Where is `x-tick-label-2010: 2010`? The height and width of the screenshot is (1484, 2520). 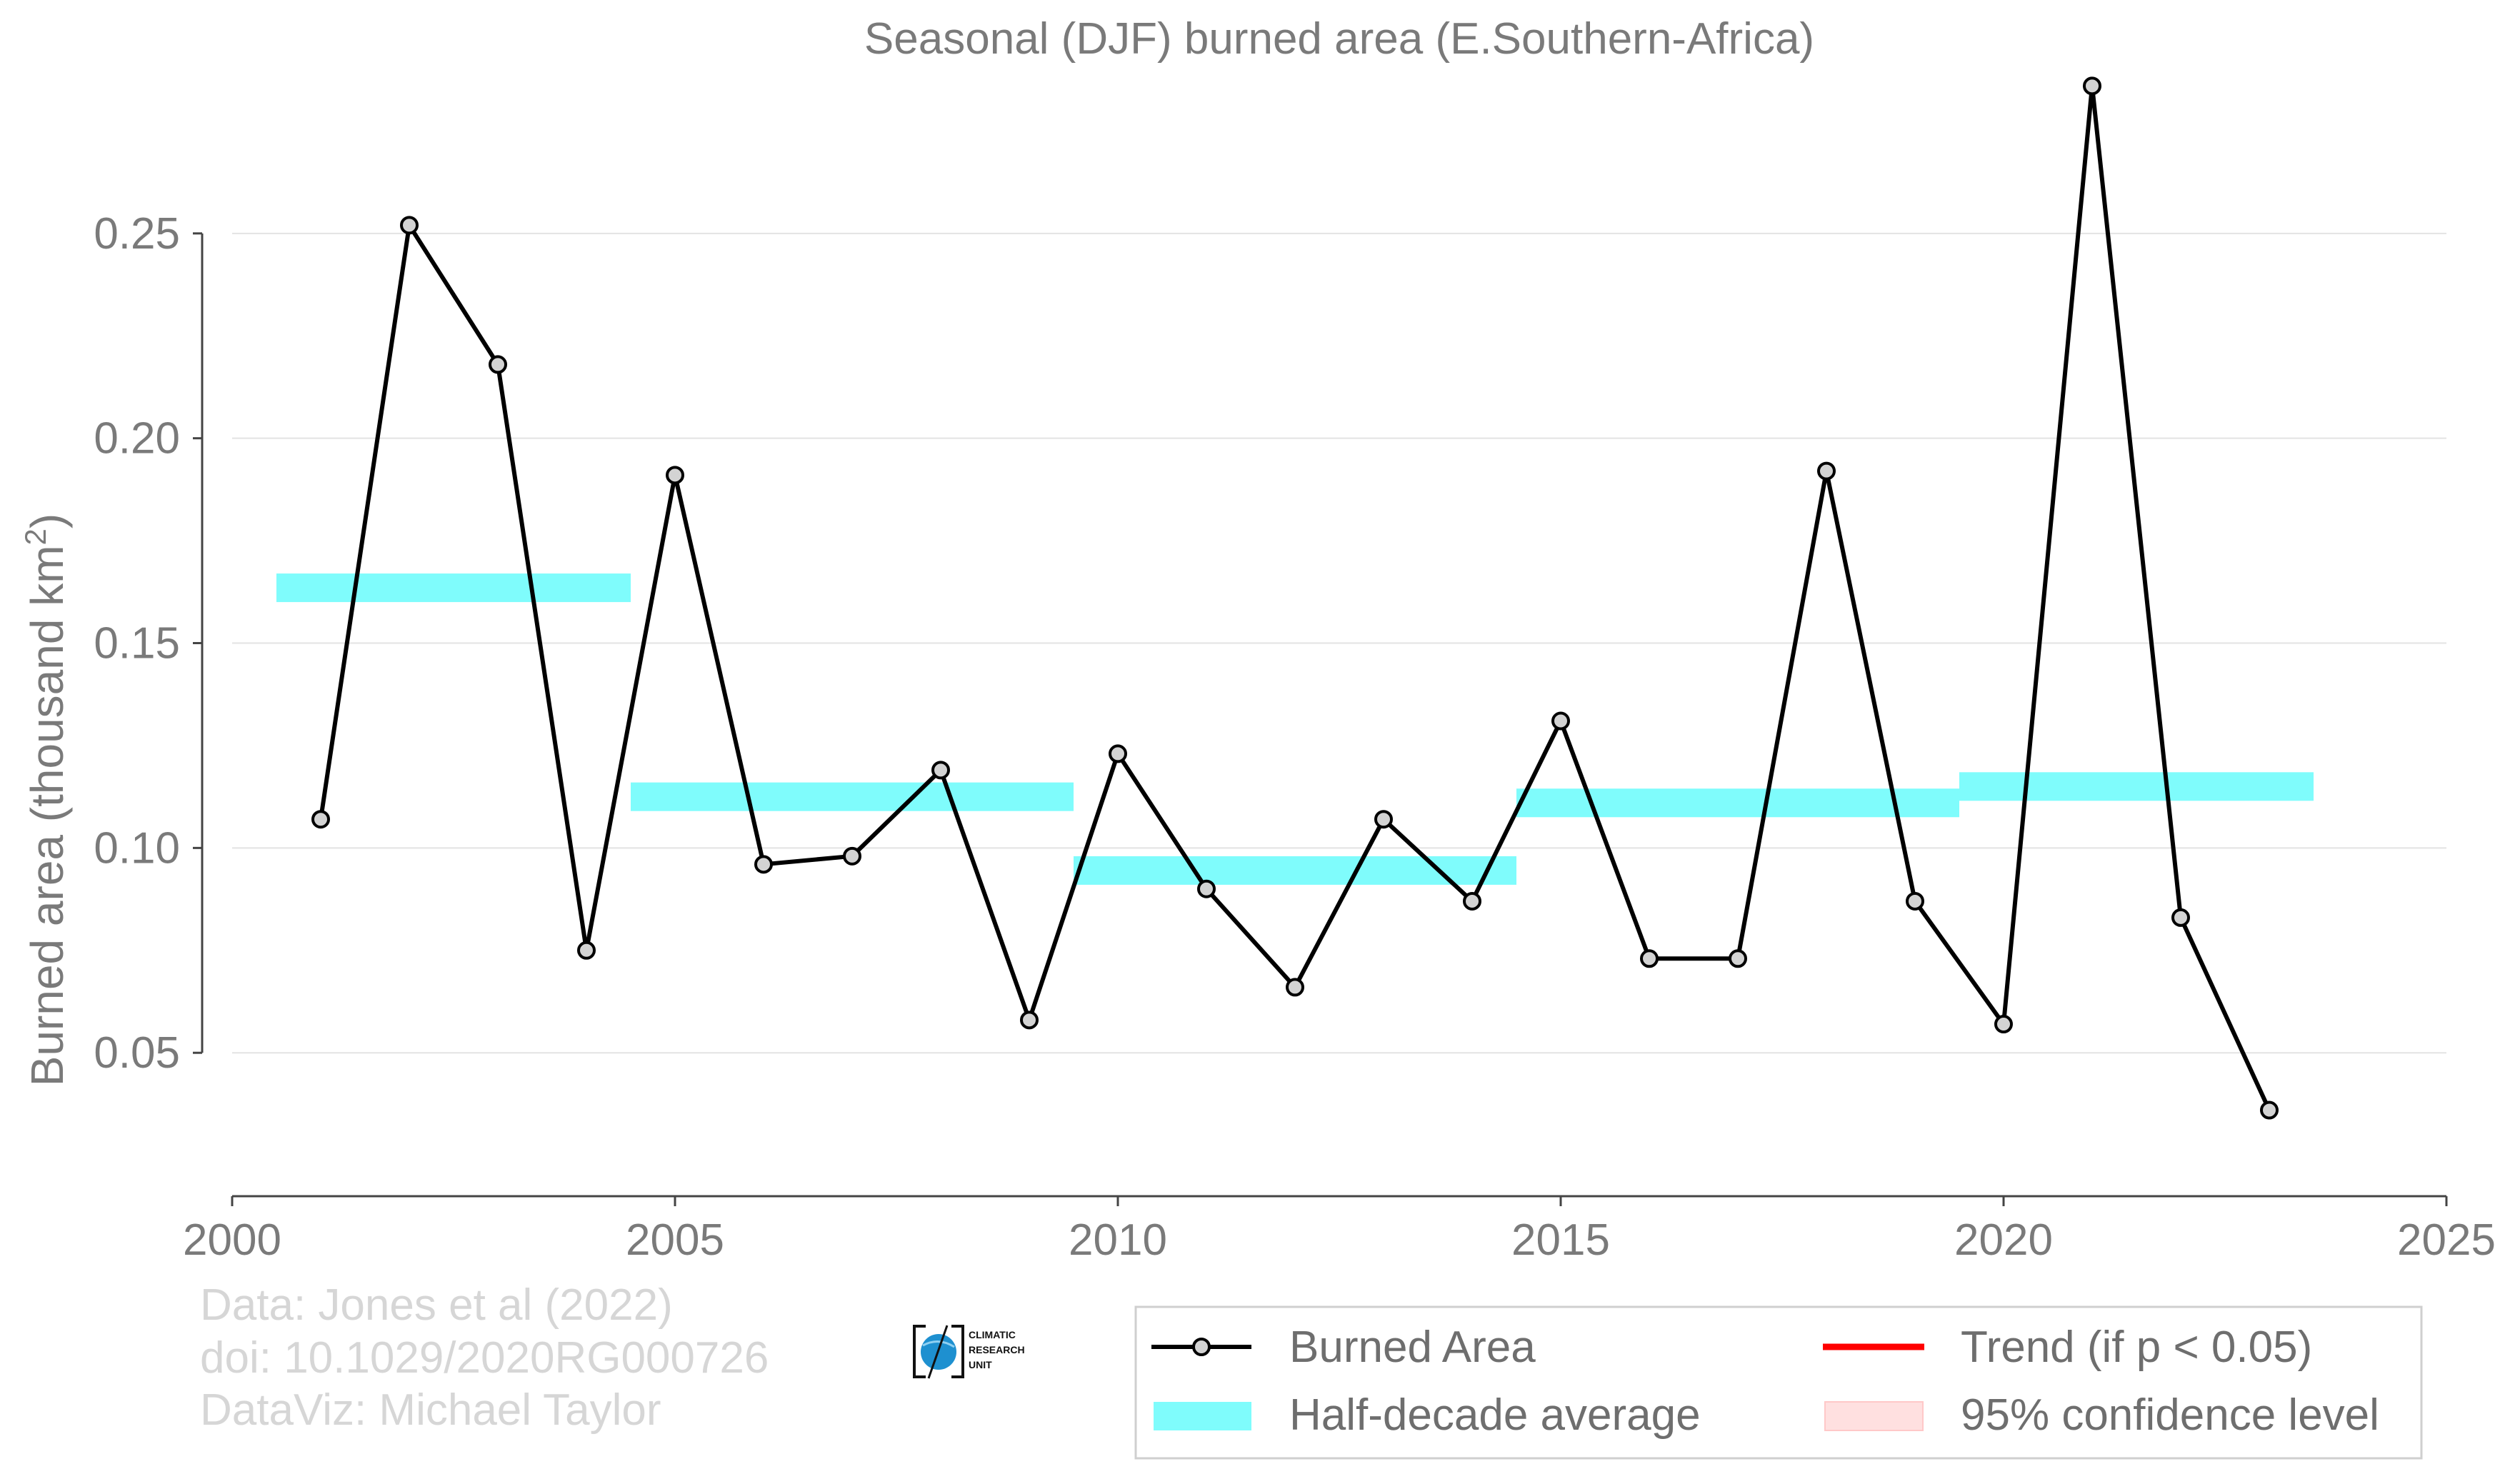 x-tick-label-2010: 2010 is located at coordinates (1118, 1240).